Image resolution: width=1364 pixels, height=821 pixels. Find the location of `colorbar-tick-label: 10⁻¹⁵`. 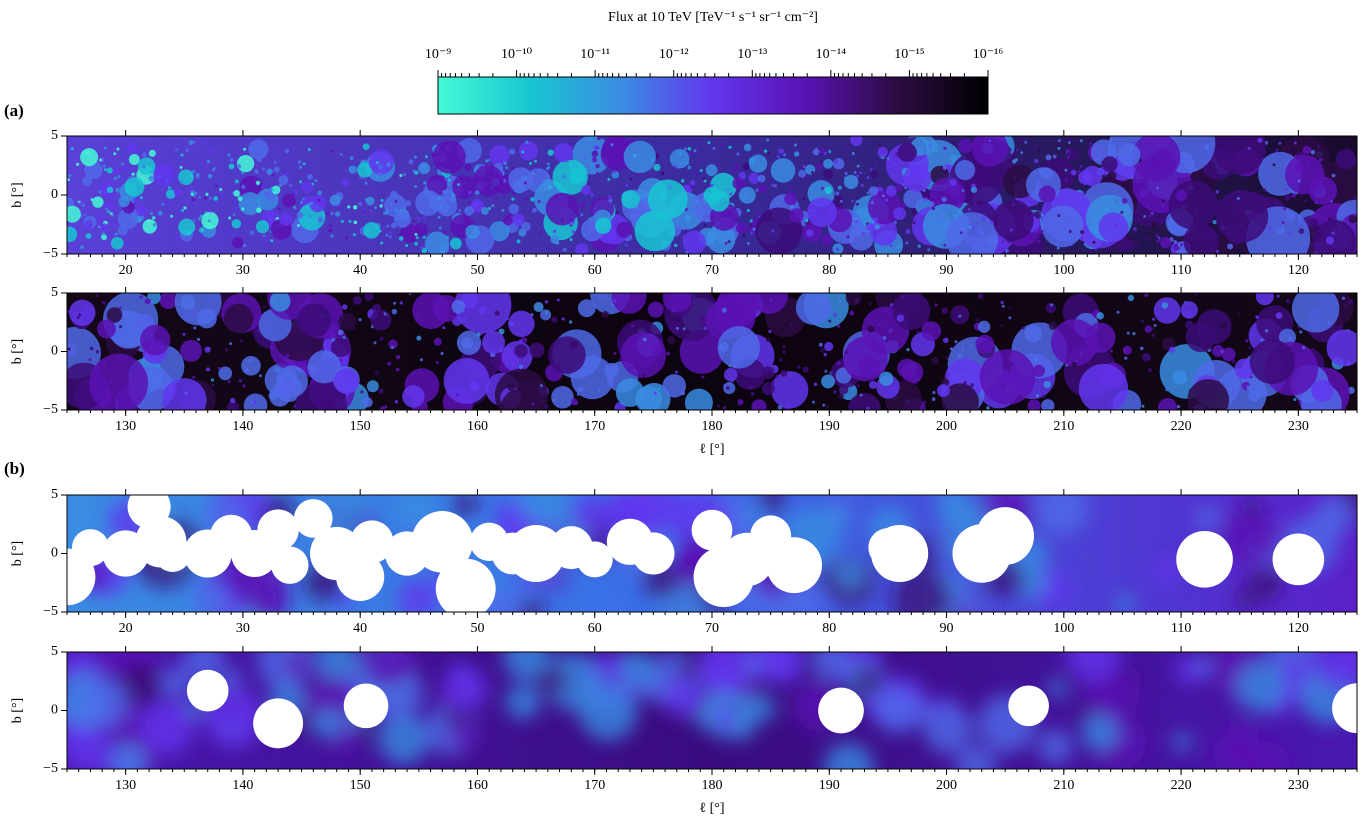

colorbar-tick-label: 10⁻¹⁵ is located at coordinates (909, 54).